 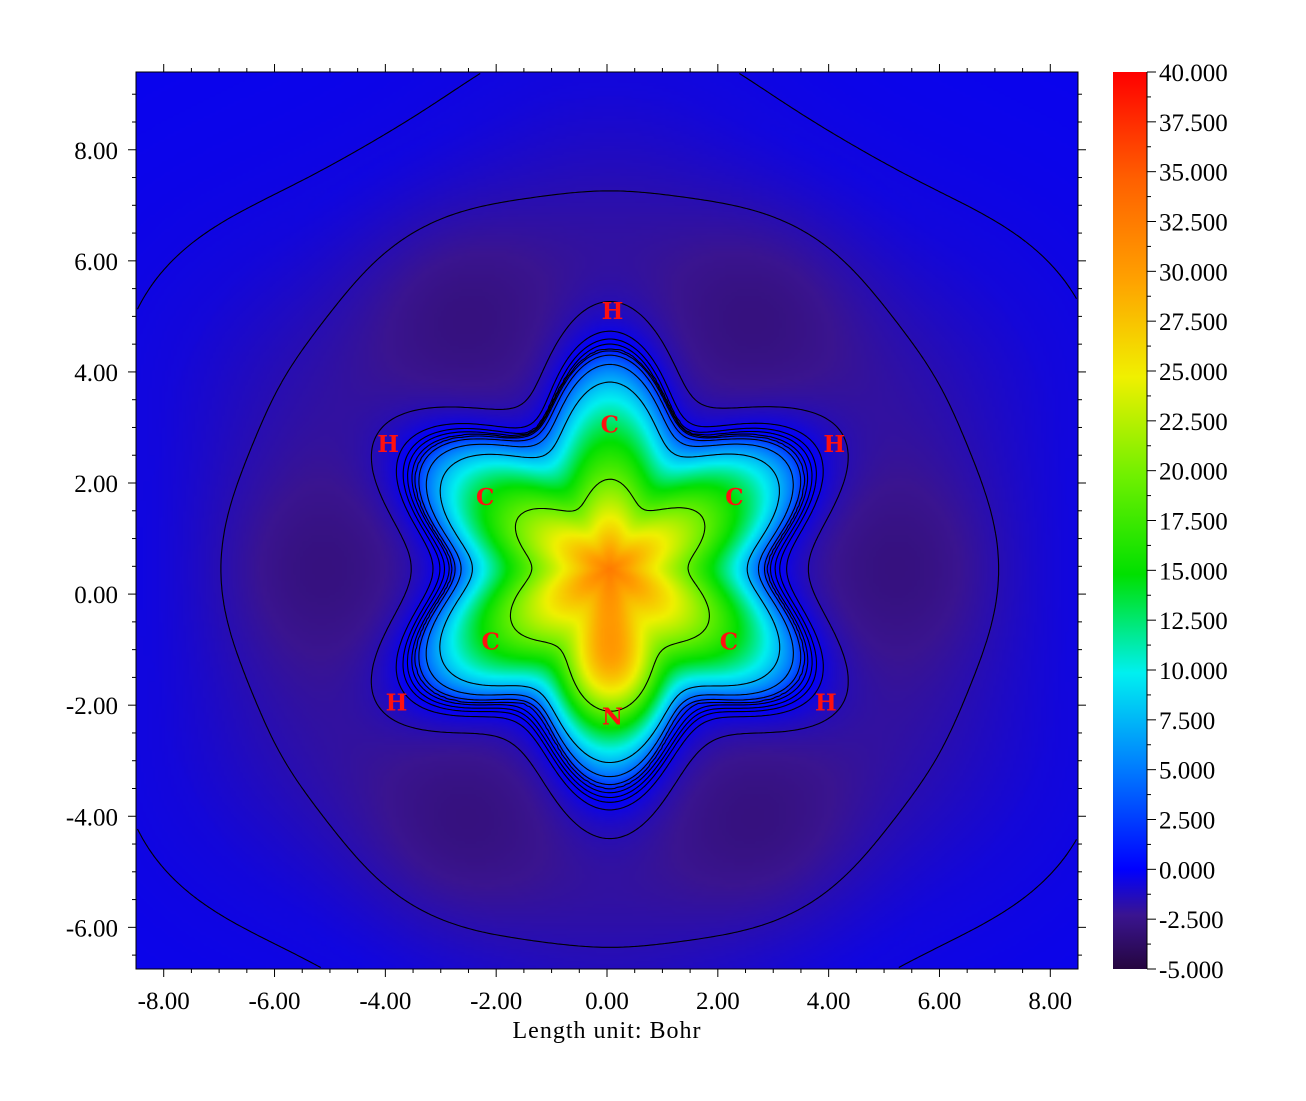 What do you see at coordinates (96, 484) in the screenshot?
I see `y-tick-label: 2.00` at bounding box center [96, 484].